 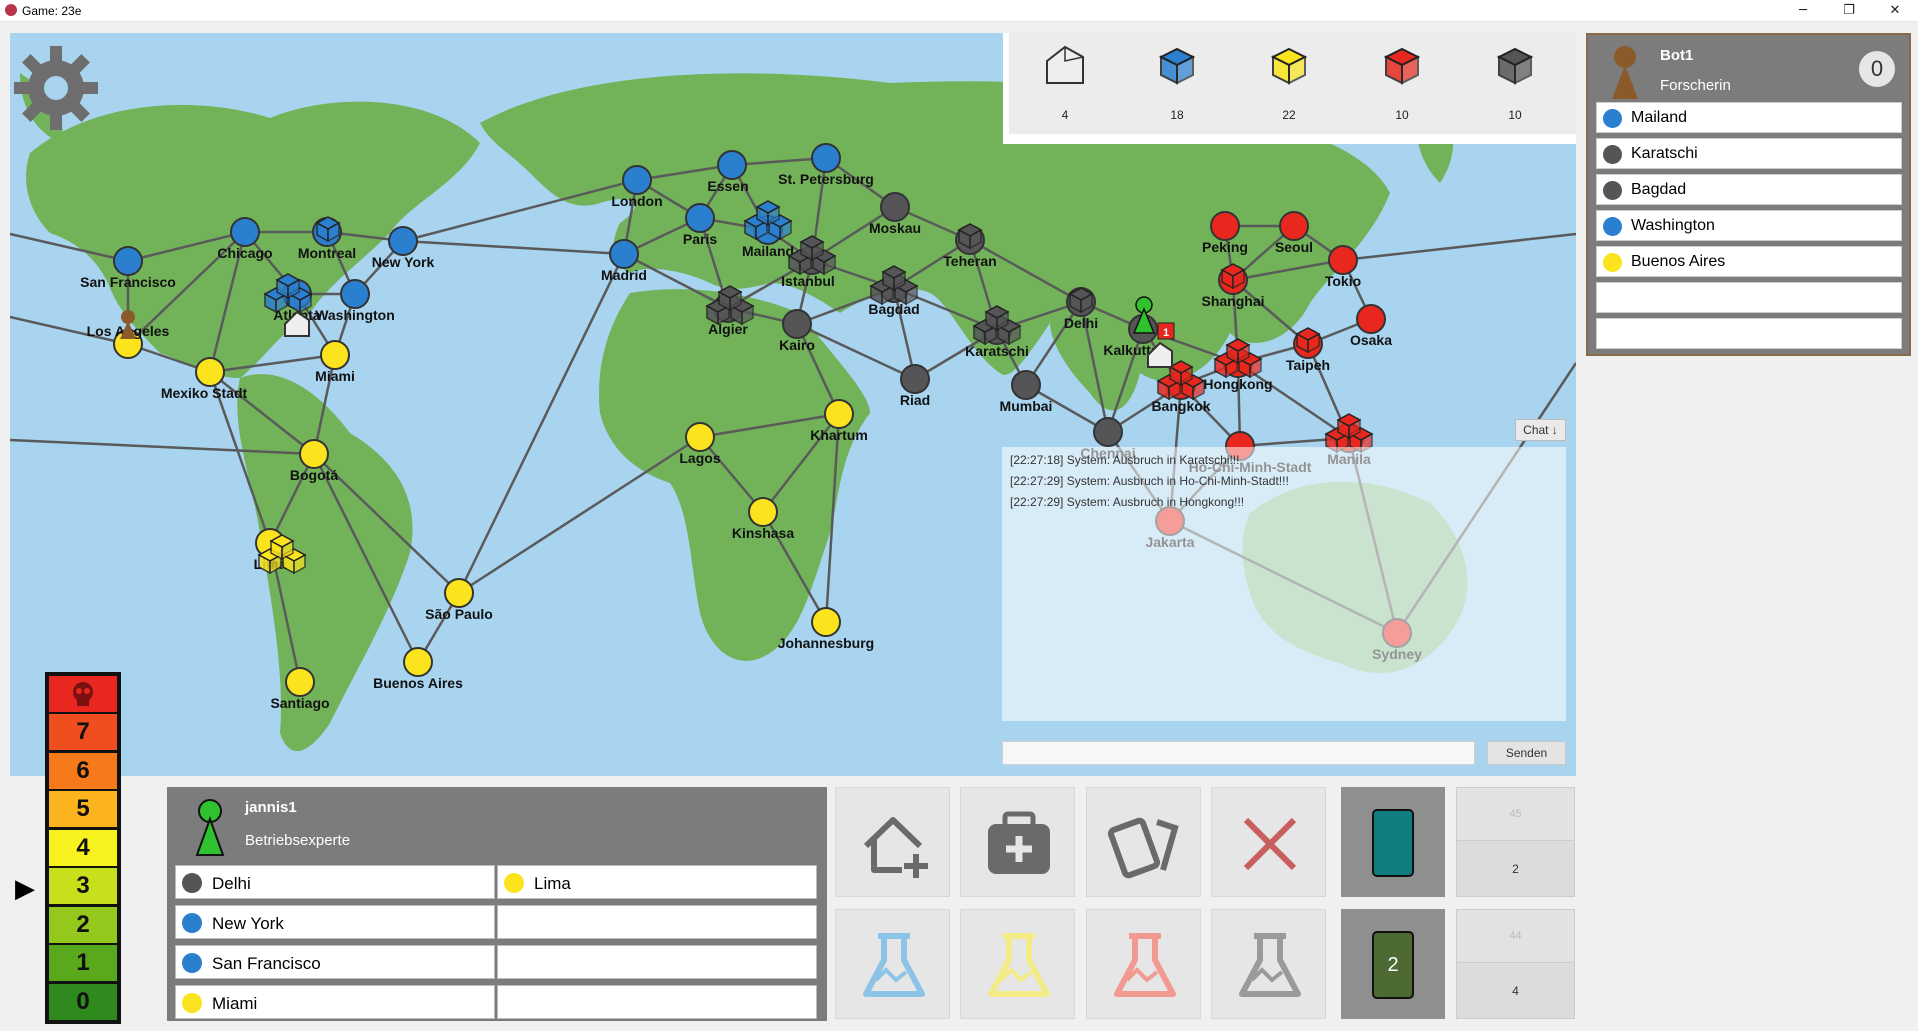 What do you see at coordinates (1268, 964) in the screenshot?
I see `cure-black-button` at bounding box center [1268, 964].